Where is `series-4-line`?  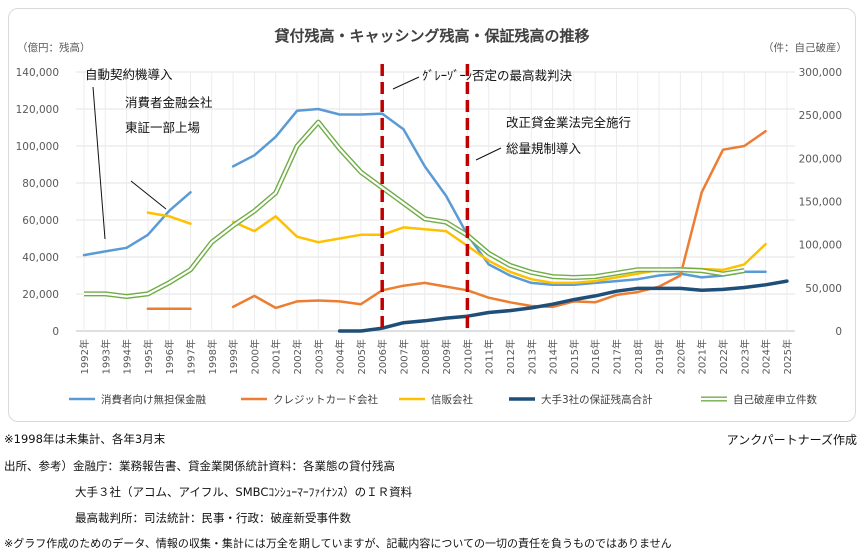 series-4-line is located at coordinates (563, 306).